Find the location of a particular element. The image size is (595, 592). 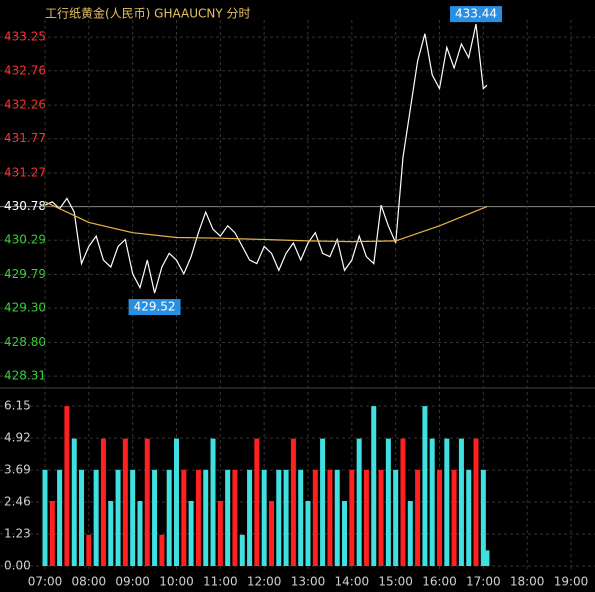

x-tick-label: 09:00 is located at coordinates (132, 582).